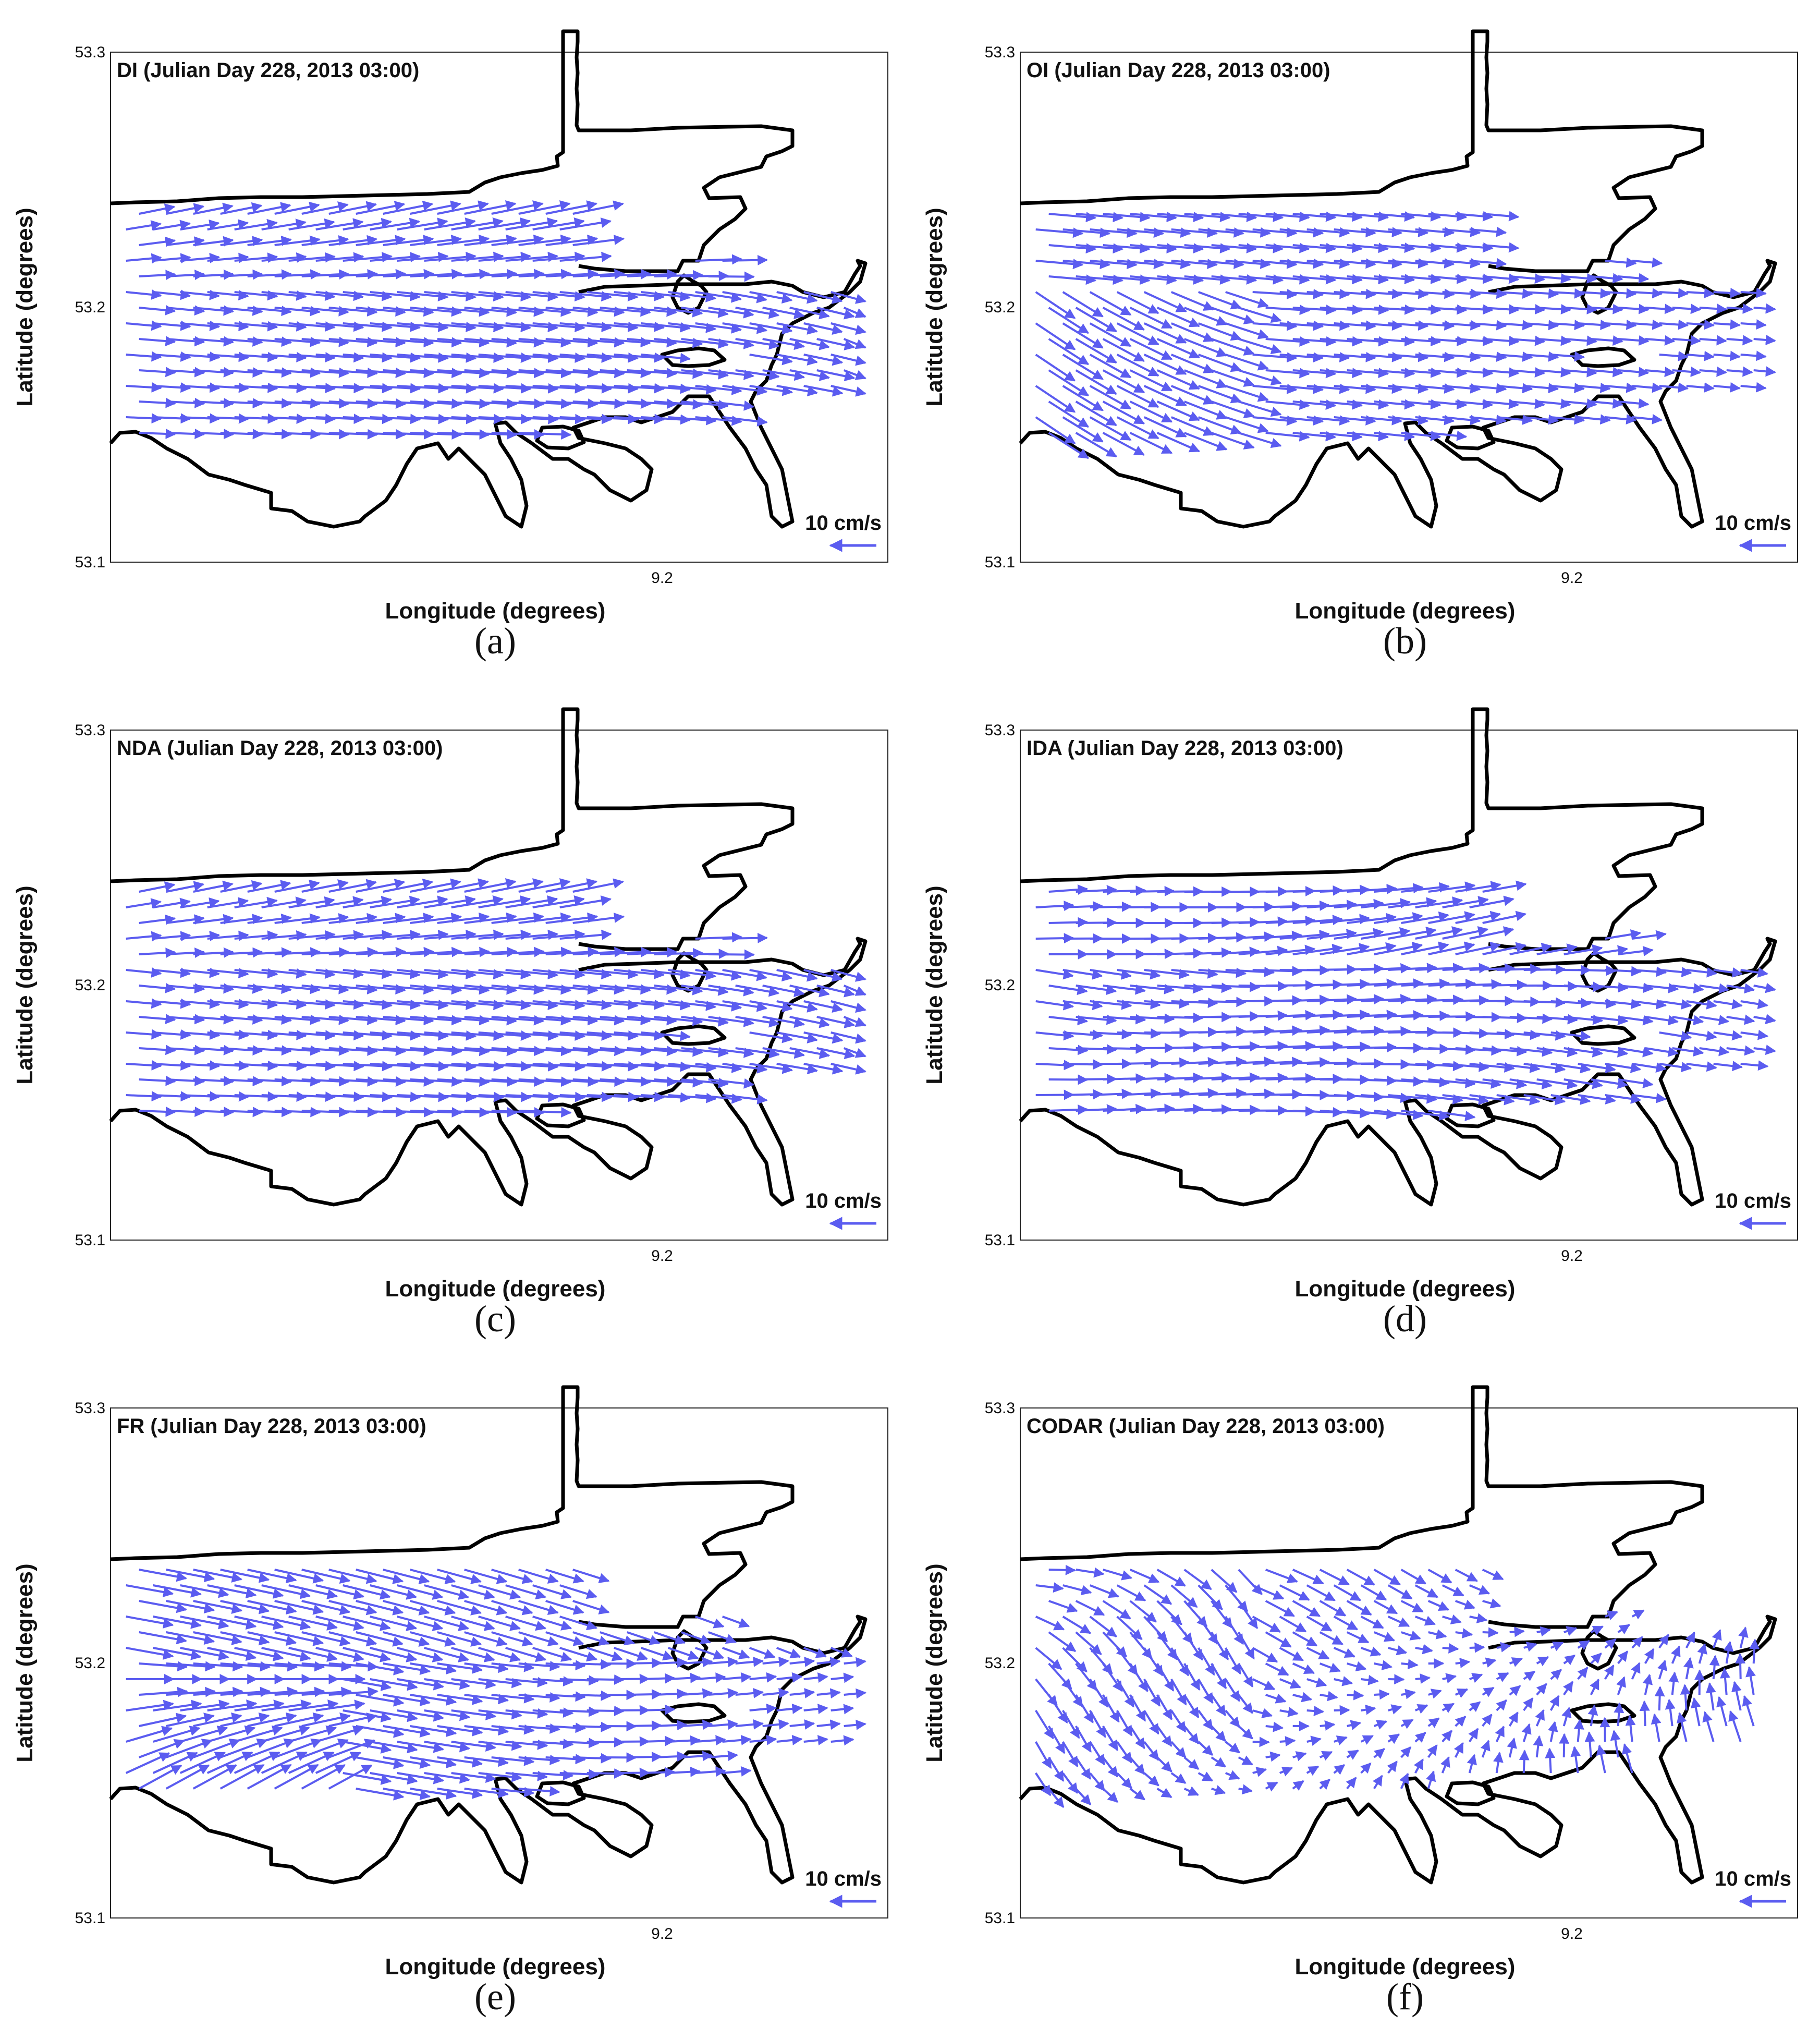  What do you see at coordinates (1603, 357) in the screenshot?
I see `coastline` at bounding box center [1603, 357].